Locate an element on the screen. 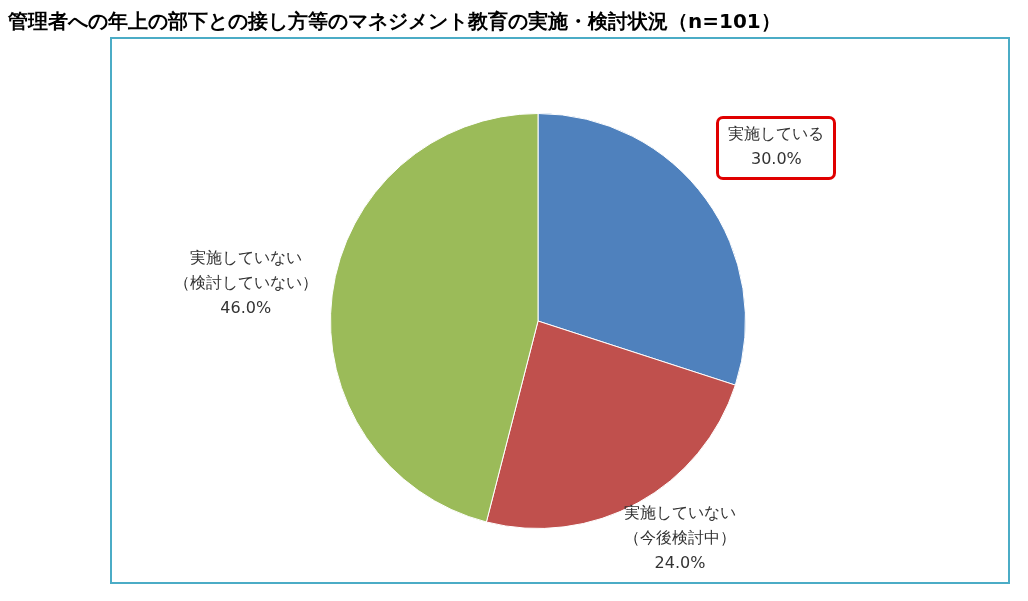 This screenshot has height=601, width=1028. data-label: 30.0% is located at coordinates (776, 159).